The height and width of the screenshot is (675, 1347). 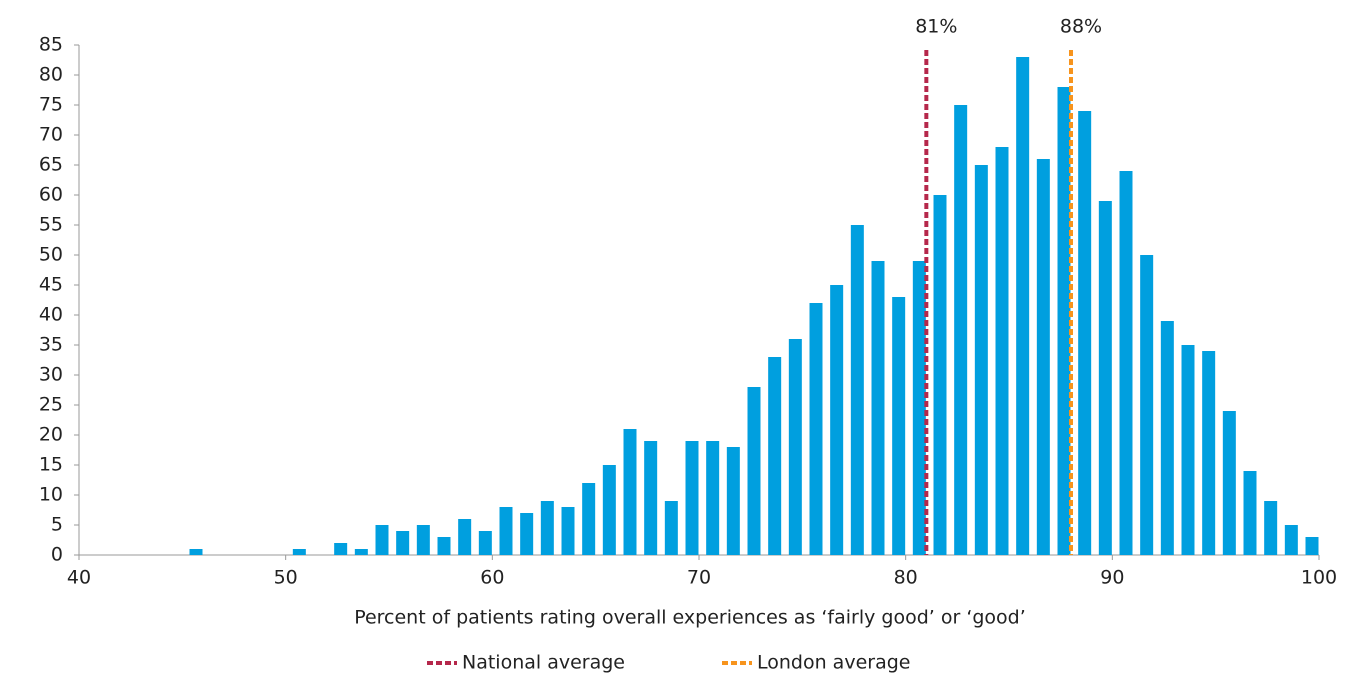 I want to click on y-tick-label: 65, so click(x=51, y=165).